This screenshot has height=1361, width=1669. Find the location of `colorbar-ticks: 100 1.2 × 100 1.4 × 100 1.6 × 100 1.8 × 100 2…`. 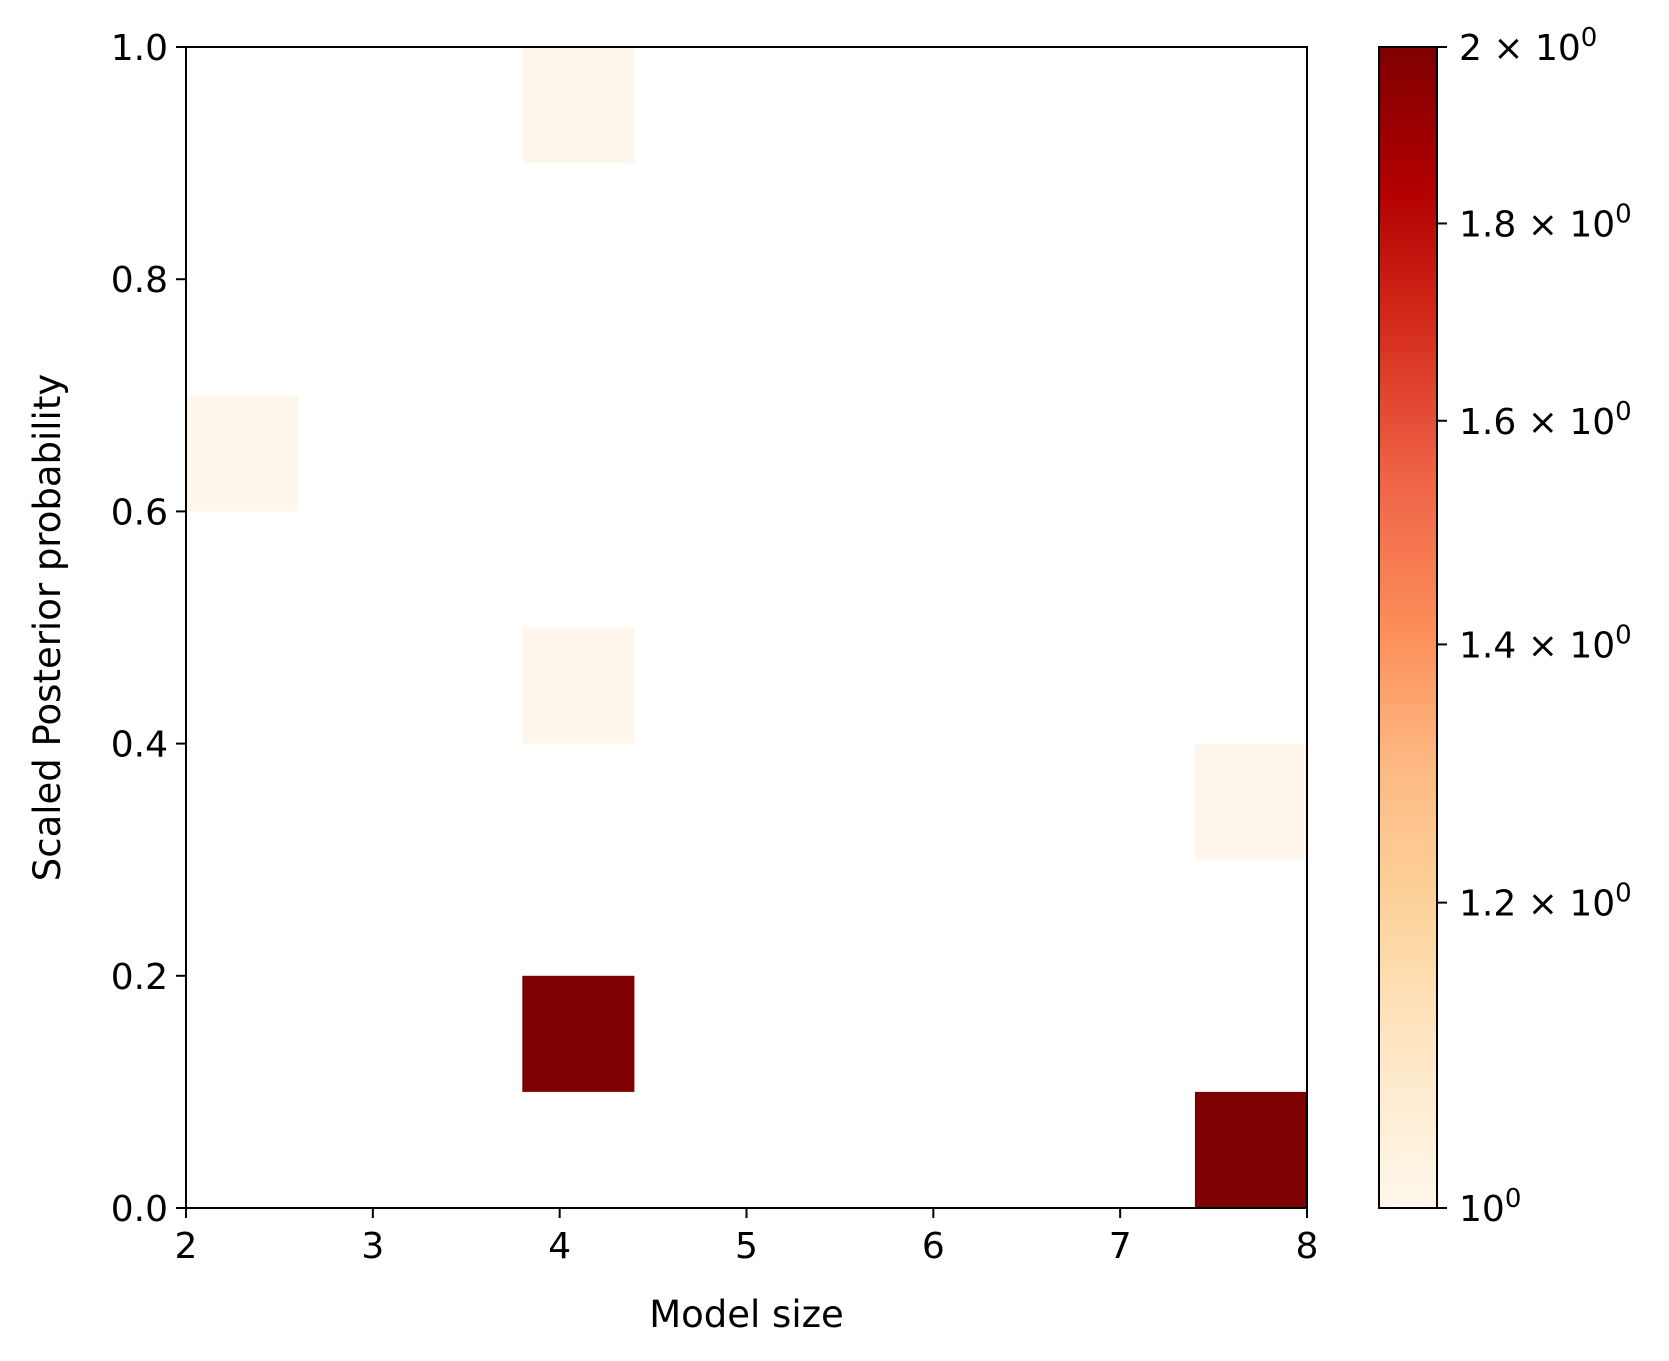

colorbar-ticks: 100 1.2 × 100 1.4 × 100 1.6 × 100 1.8 × 100 2… is located at coordinates (1534, 626).